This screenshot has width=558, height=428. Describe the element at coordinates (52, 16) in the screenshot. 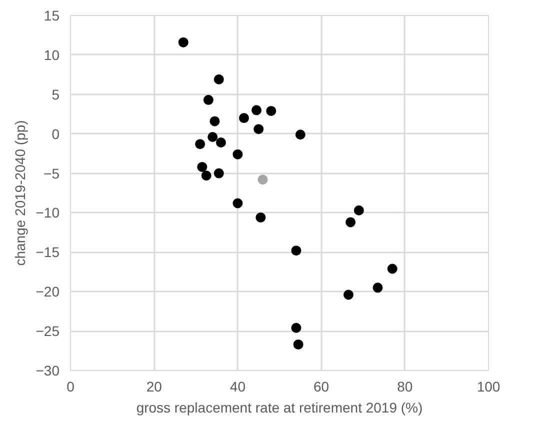

I see `y-tick-label: 15` at that location.